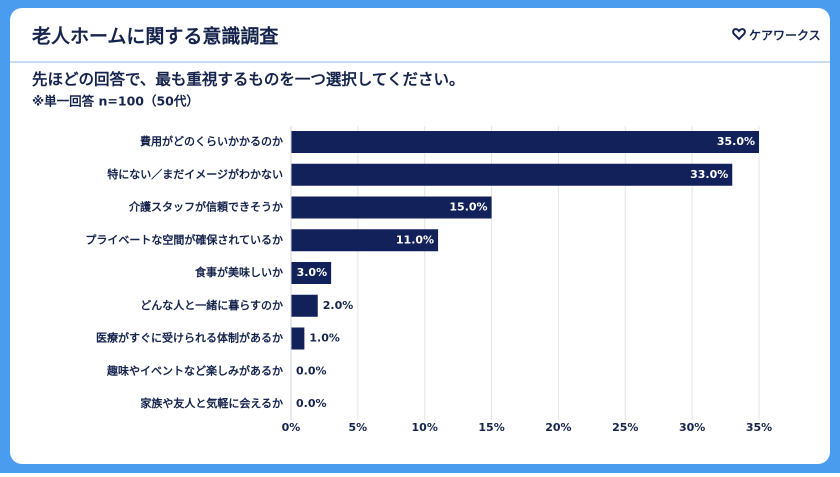 The image size is (840, 477). I want to click on y-tick-label: 食事が美味しいか, so click(239, 272).